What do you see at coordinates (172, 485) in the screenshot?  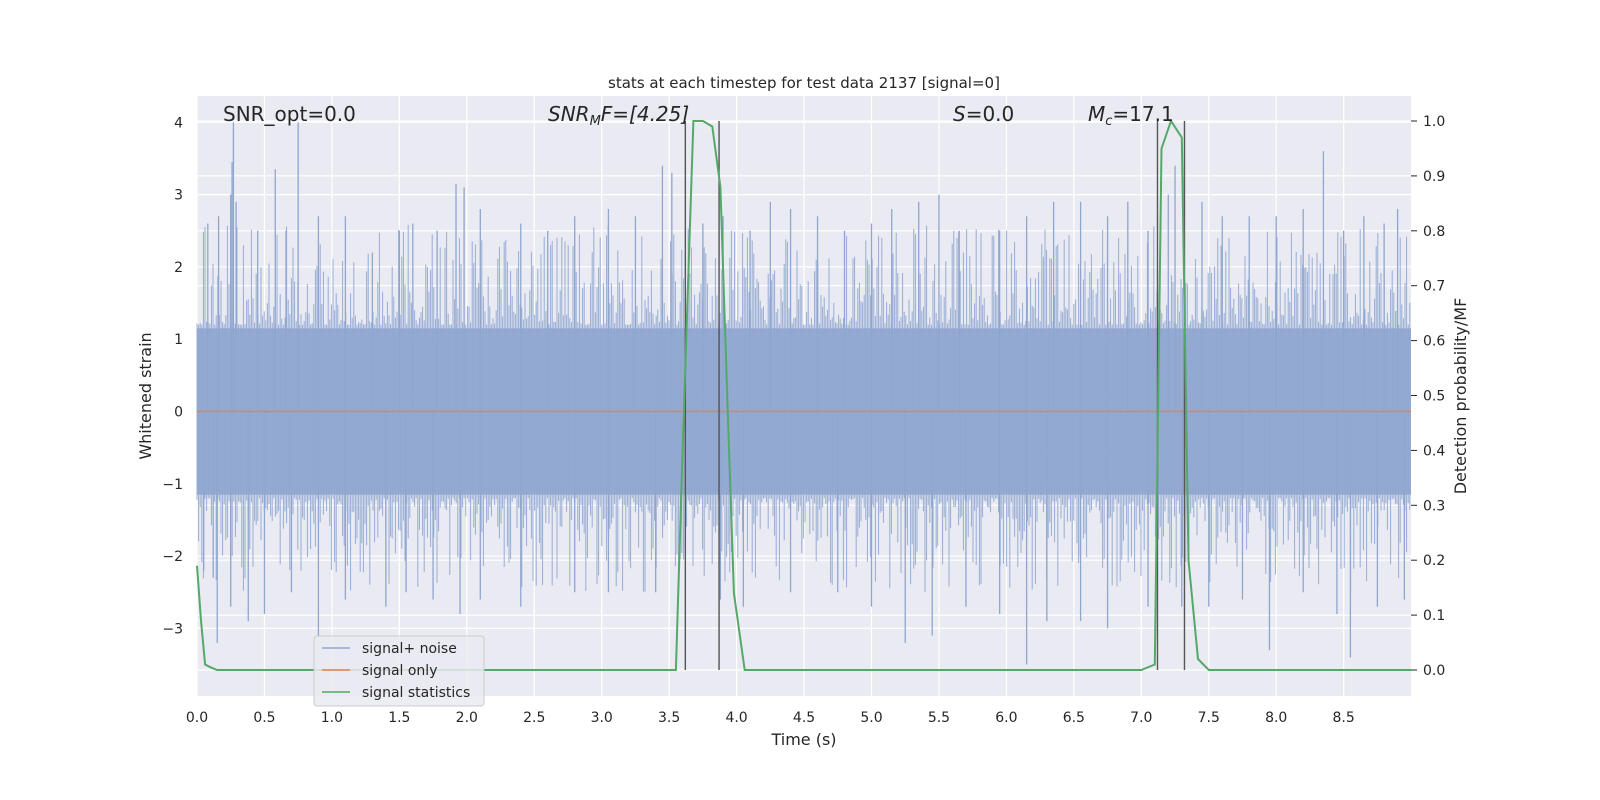 I see `y-left-tick-label: −1` at bounding box center [172, 485].